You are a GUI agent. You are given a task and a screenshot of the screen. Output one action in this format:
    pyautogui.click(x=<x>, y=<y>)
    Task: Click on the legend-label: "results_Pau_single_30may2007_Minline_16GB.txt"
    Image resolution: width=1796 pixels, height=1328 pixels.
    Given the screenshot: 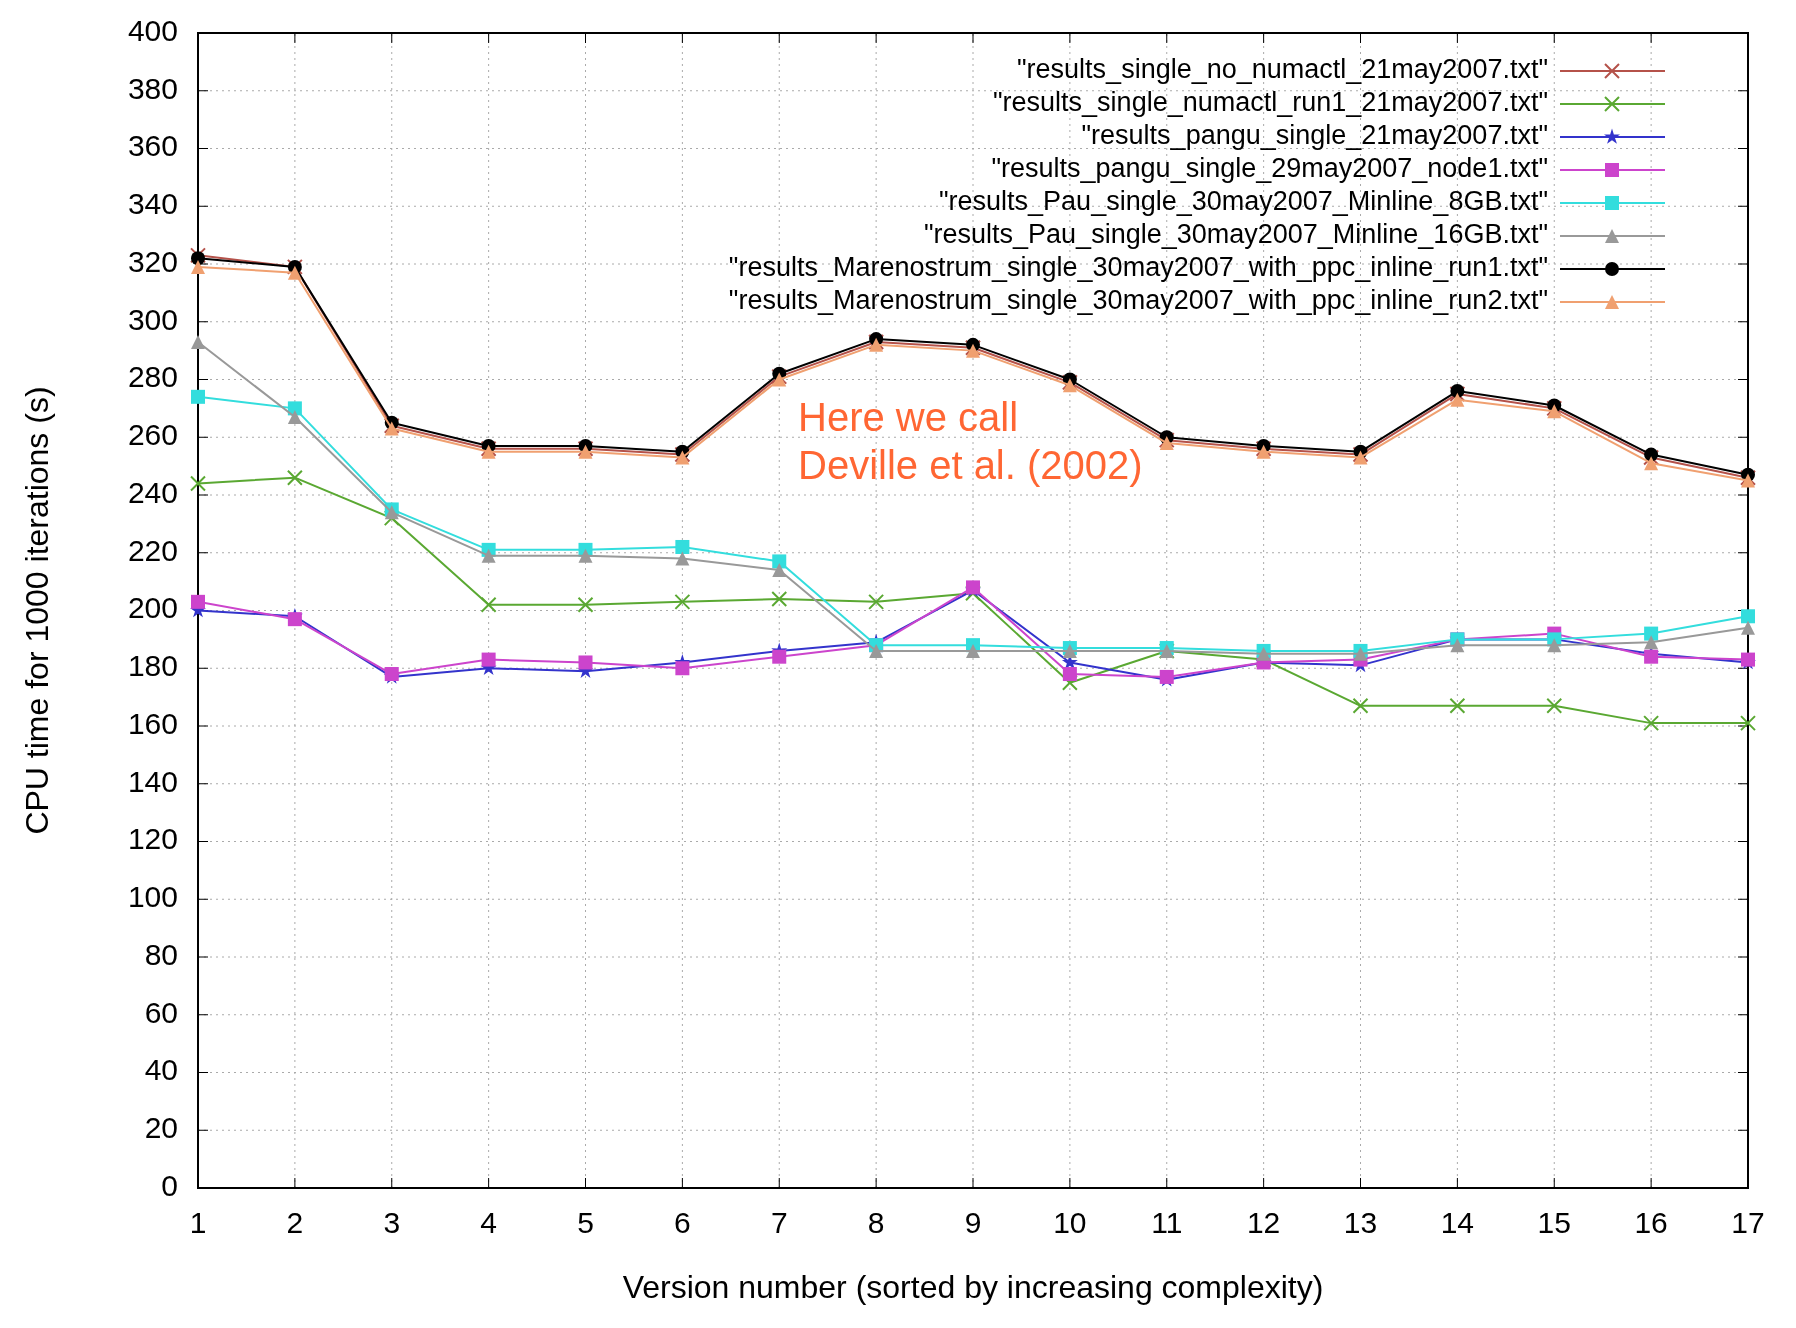 What is the action you would take?
    pyautogui.click(x=1235, y=234)
    